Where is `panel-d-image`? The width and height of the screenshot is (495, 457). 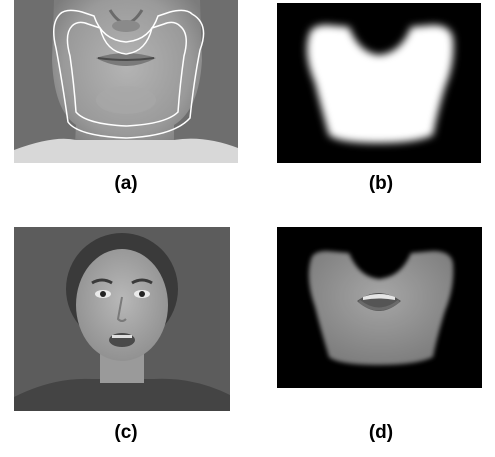
panel-d-image is located at coordinates (379, 307).